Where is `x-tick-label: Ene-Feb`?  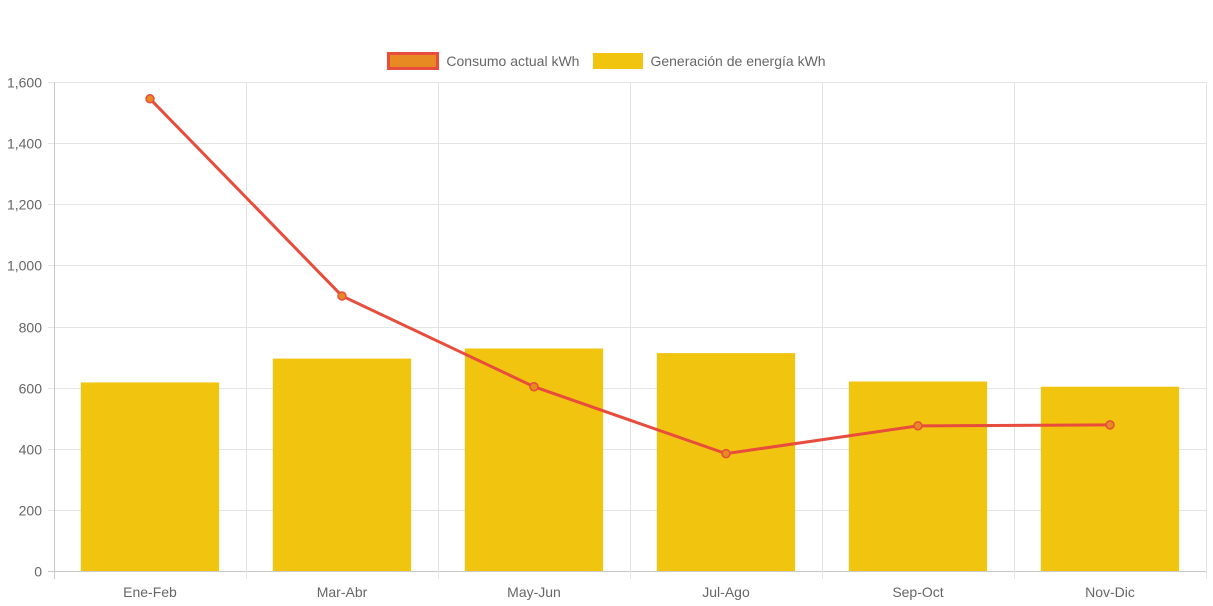
x-tick-label: Ene-Feb is located at coordinates (150, 592).